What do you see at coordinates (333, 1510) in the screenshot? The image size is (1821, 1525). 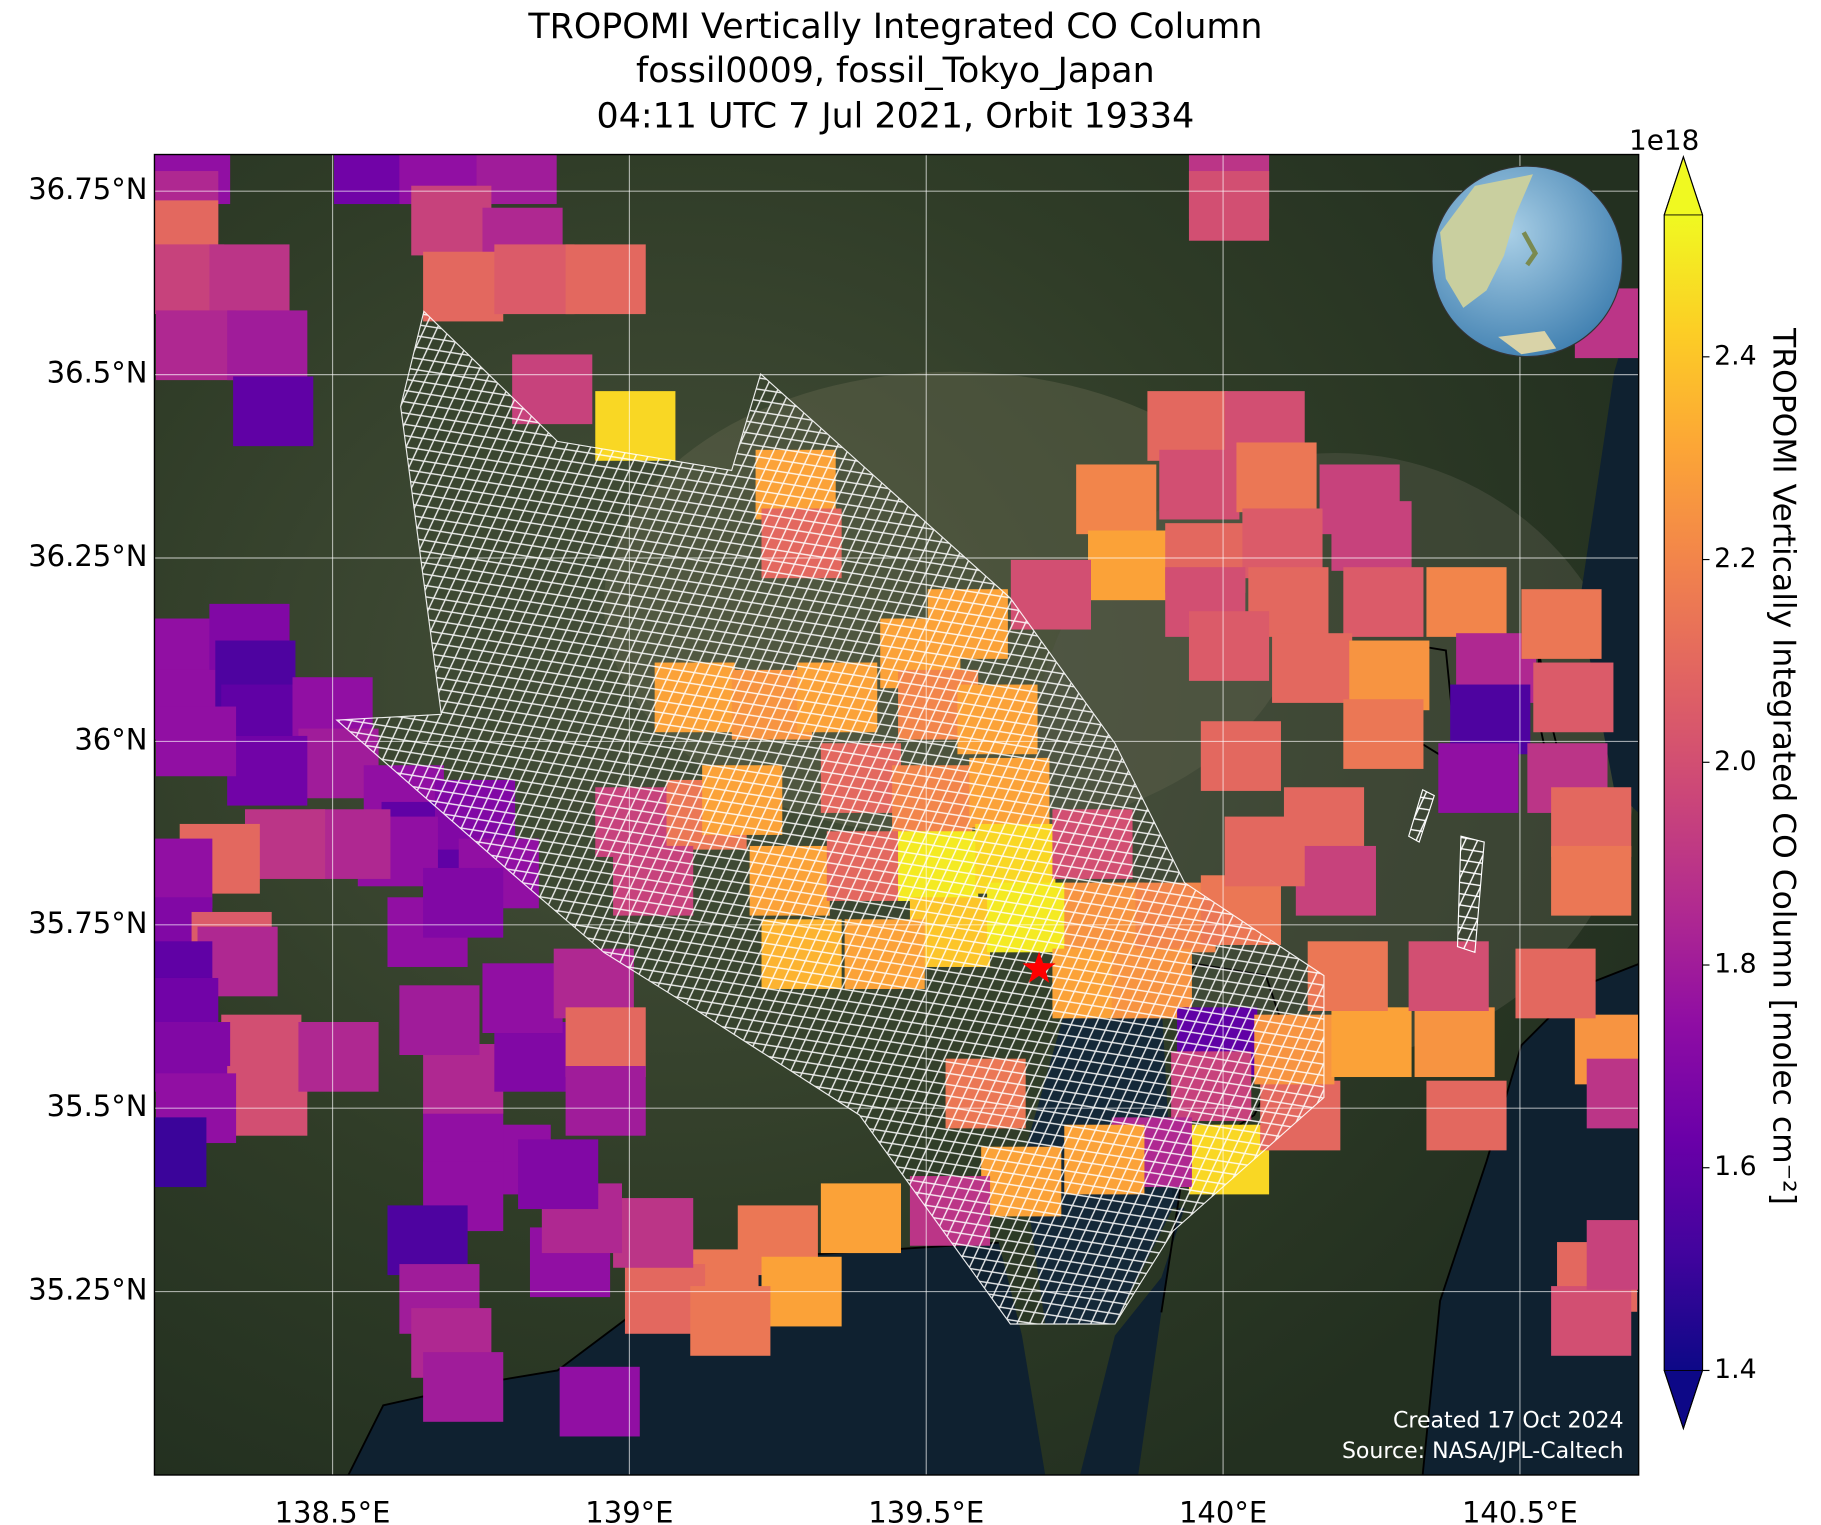 I see `x-tick-label: 138.5°E` at bounding box center [333, 1510].